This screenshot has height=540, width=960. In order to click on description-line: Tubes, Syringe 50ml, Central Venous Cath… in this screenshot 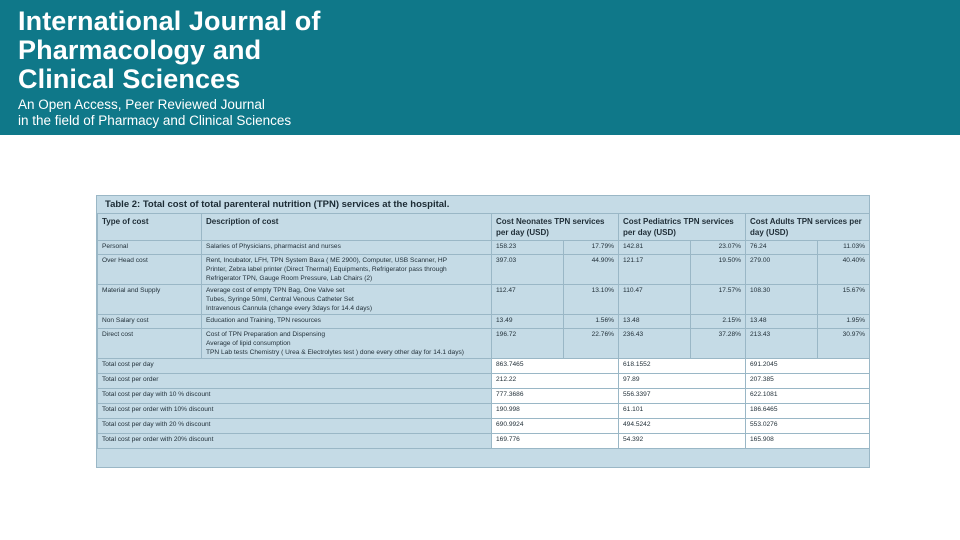, I will do `click(280, 299)`.